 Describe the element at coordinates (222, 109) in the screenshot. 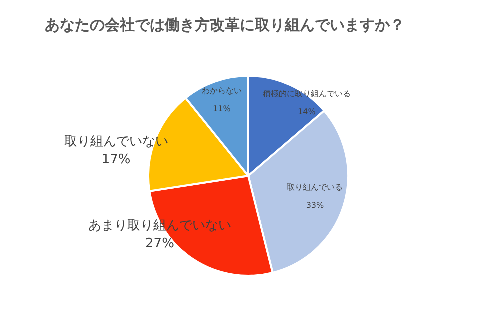

I see `data-label: 11%` at that location.